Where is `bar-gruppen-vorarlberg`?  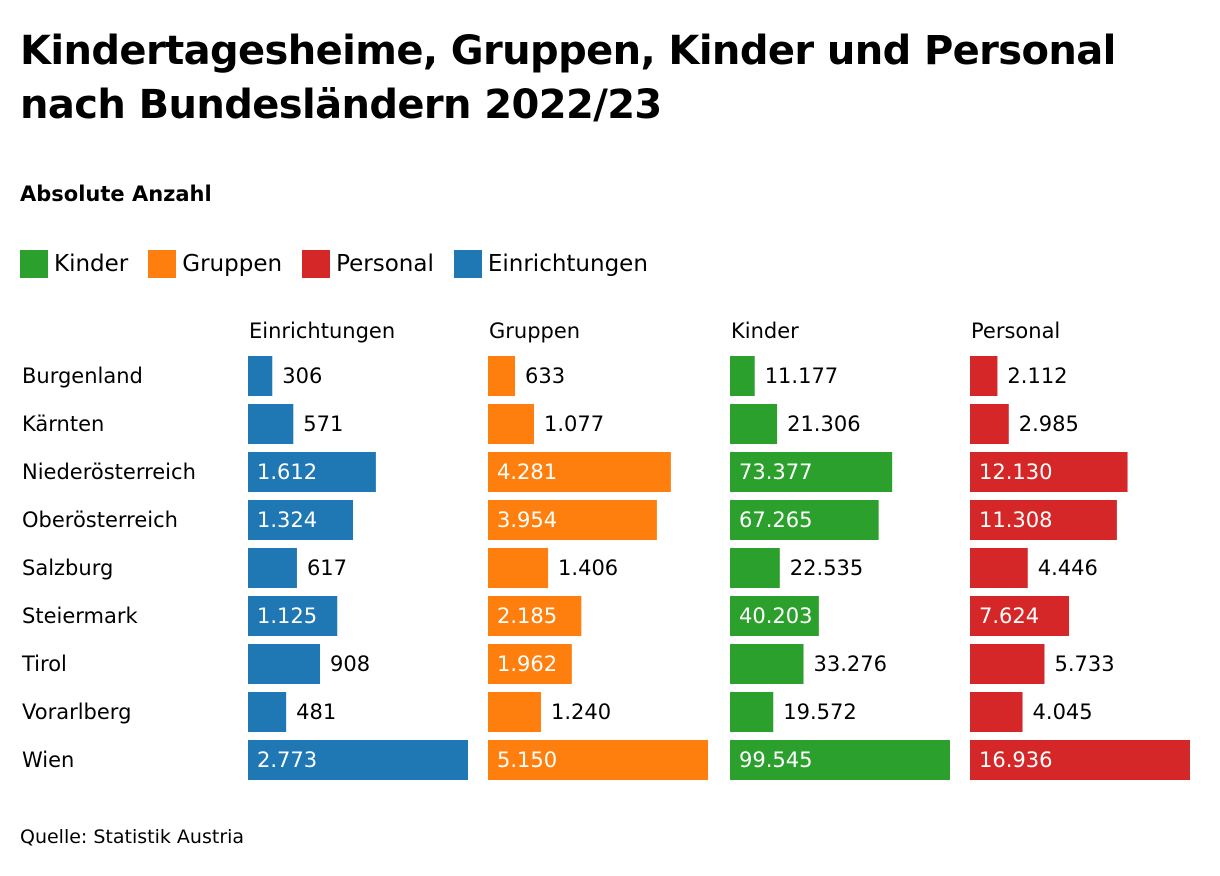 bar-gruppen-vorarlberg is located at coordinates (514, 712).